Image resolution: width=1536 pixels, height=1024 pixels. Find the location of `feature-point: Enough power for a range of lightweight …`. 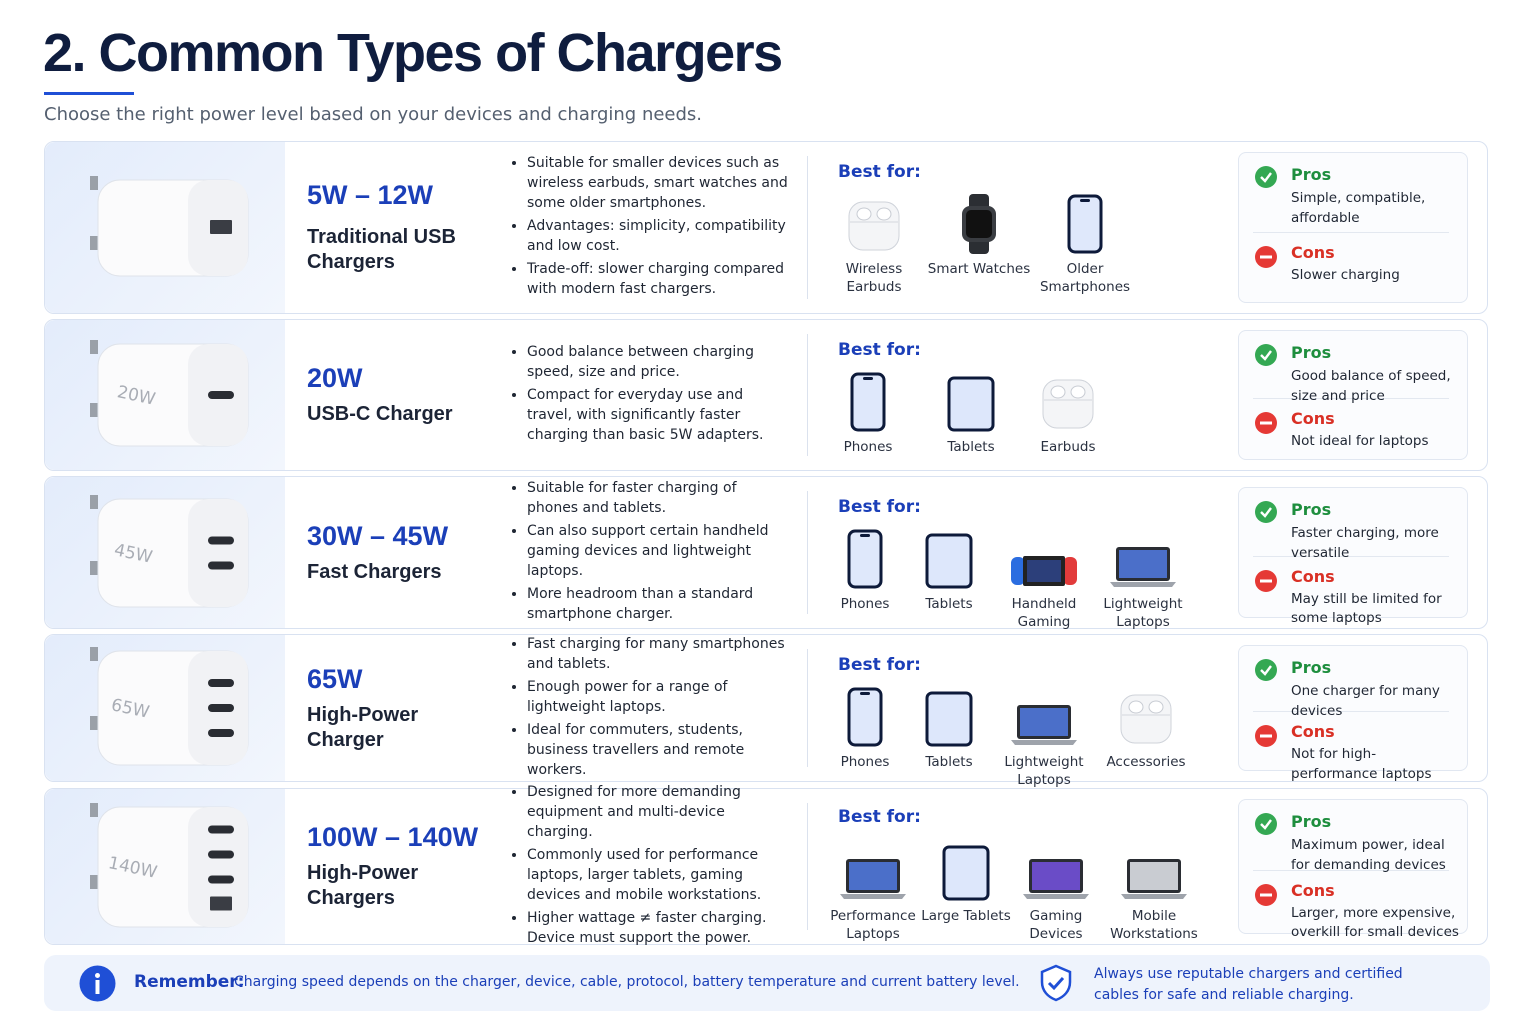

feature-point: Enough power for a range of lightweight … is located at coordinates (659, 697).